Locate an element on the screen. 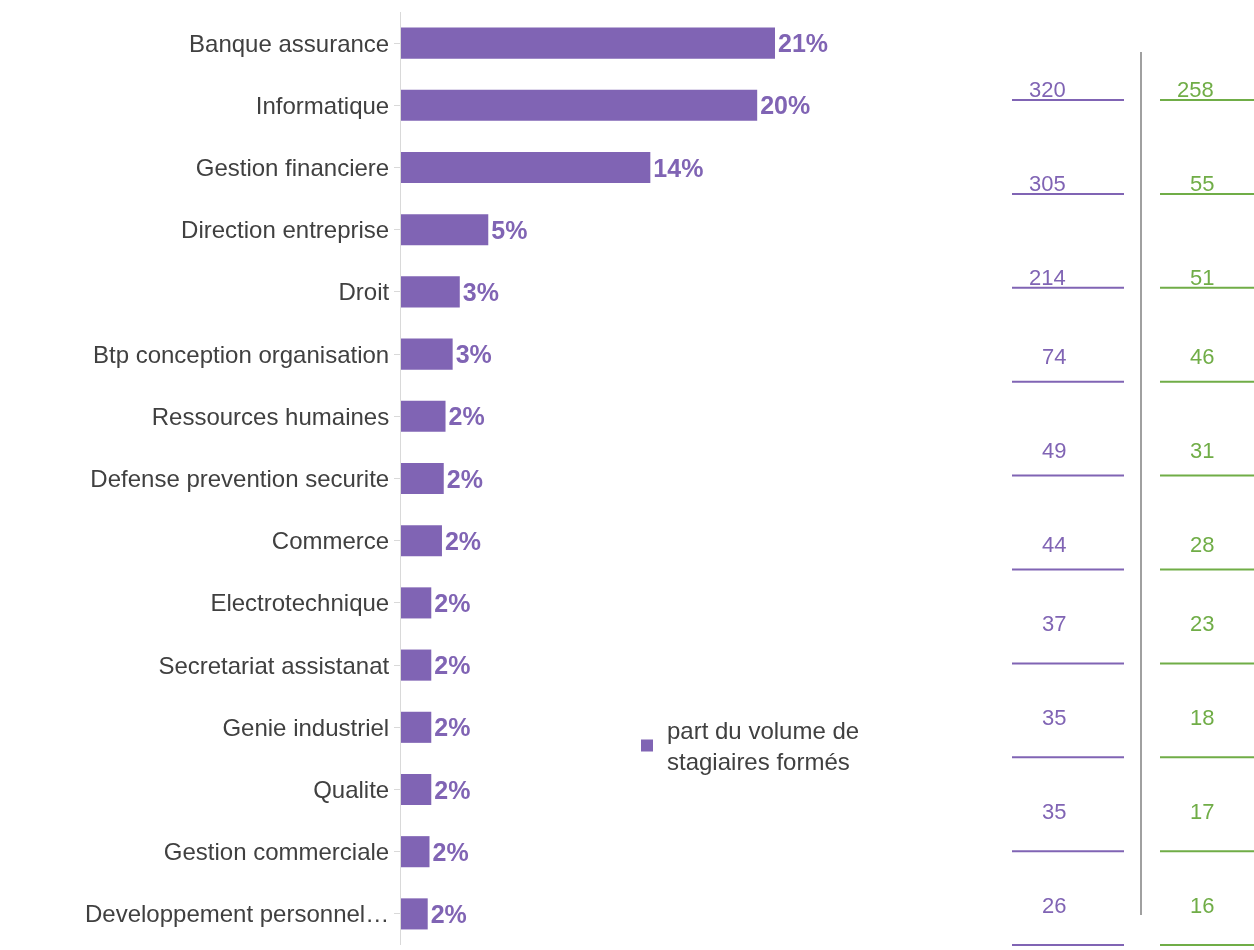 Image resolution: width=1254 pixels, height=950 pixels. text: 31 is located at coordinates (1202, 450).